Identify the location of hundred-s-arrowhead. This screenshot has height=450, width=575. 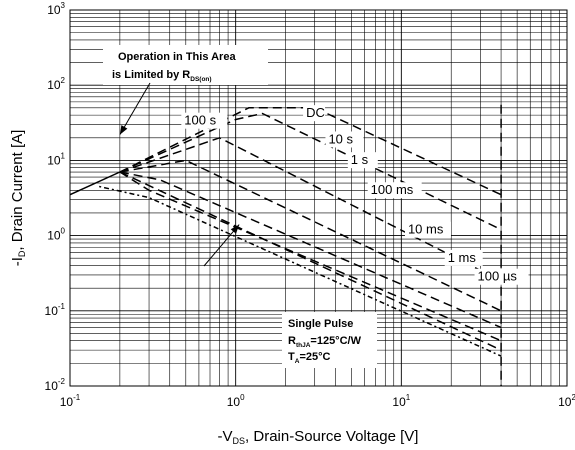
(235, 229).